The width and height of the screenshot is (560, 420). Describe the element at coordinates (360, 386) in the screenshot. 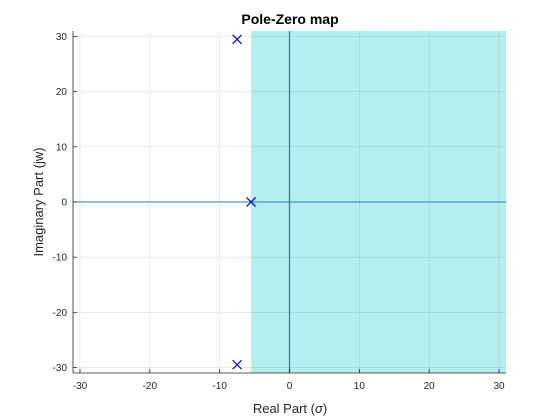

I see `x-tick-label: 10` at that location.